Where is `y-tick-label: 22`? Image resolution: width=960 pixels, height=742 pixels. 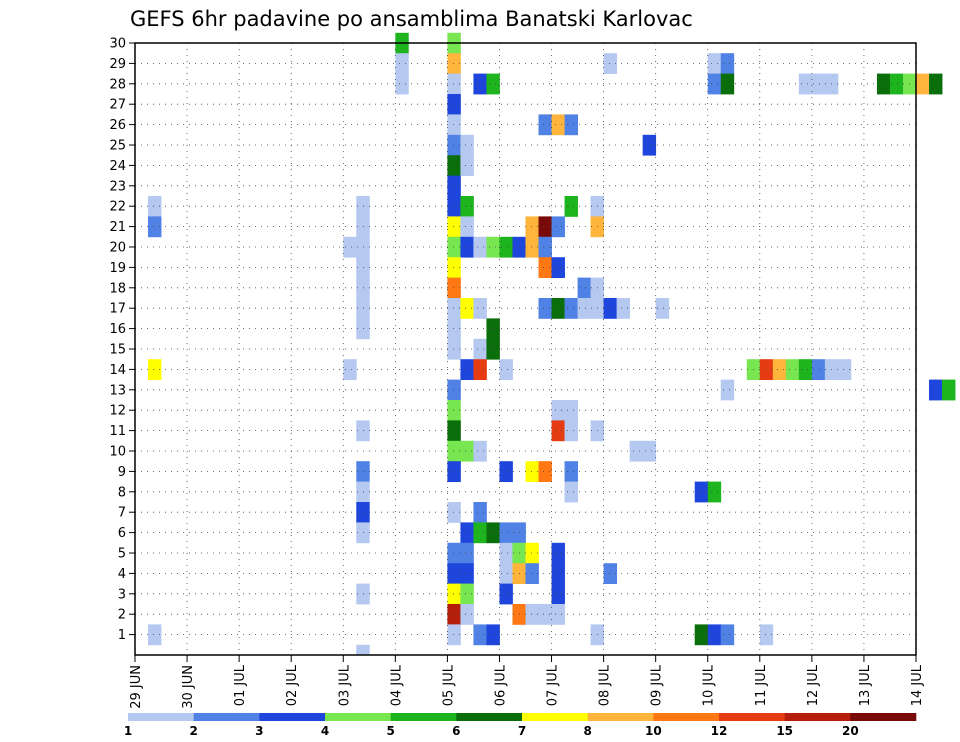 y-tick-label: 22 is located at coordinates (117, 207).